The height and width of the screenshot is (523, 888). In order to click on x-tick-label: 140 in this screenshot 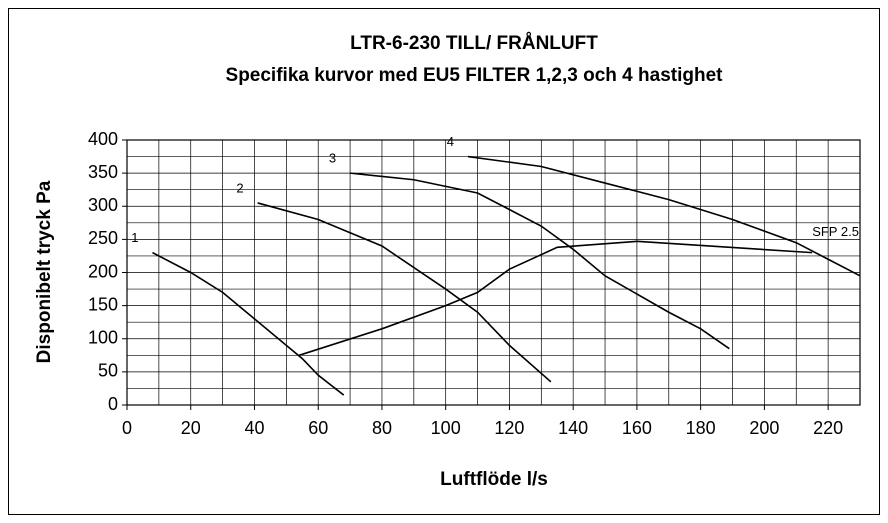, I will do `click(573, 428)`.